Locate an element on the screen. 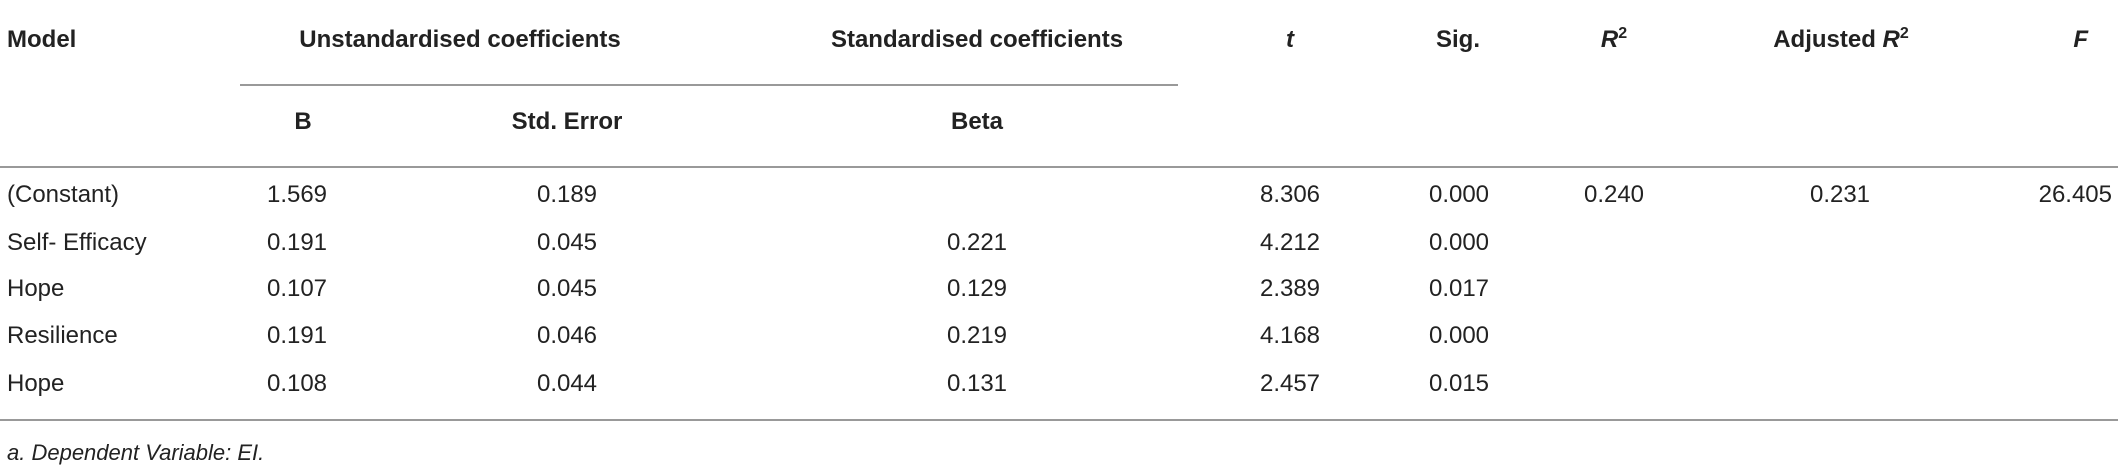 This screenshot has width=2118, height=467. r2-base: R is located at coordinates (1609, 39).